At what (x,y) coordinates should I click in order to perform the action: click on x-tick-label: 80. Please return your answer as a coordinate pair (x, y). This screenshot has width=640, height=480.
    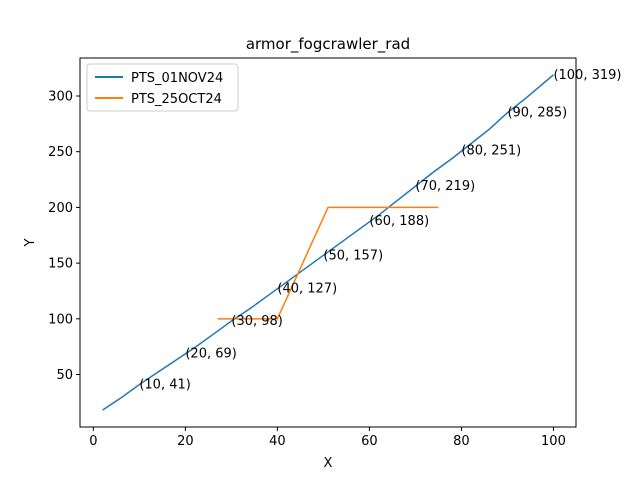
    Looking at the image, I should click on (461, 441).